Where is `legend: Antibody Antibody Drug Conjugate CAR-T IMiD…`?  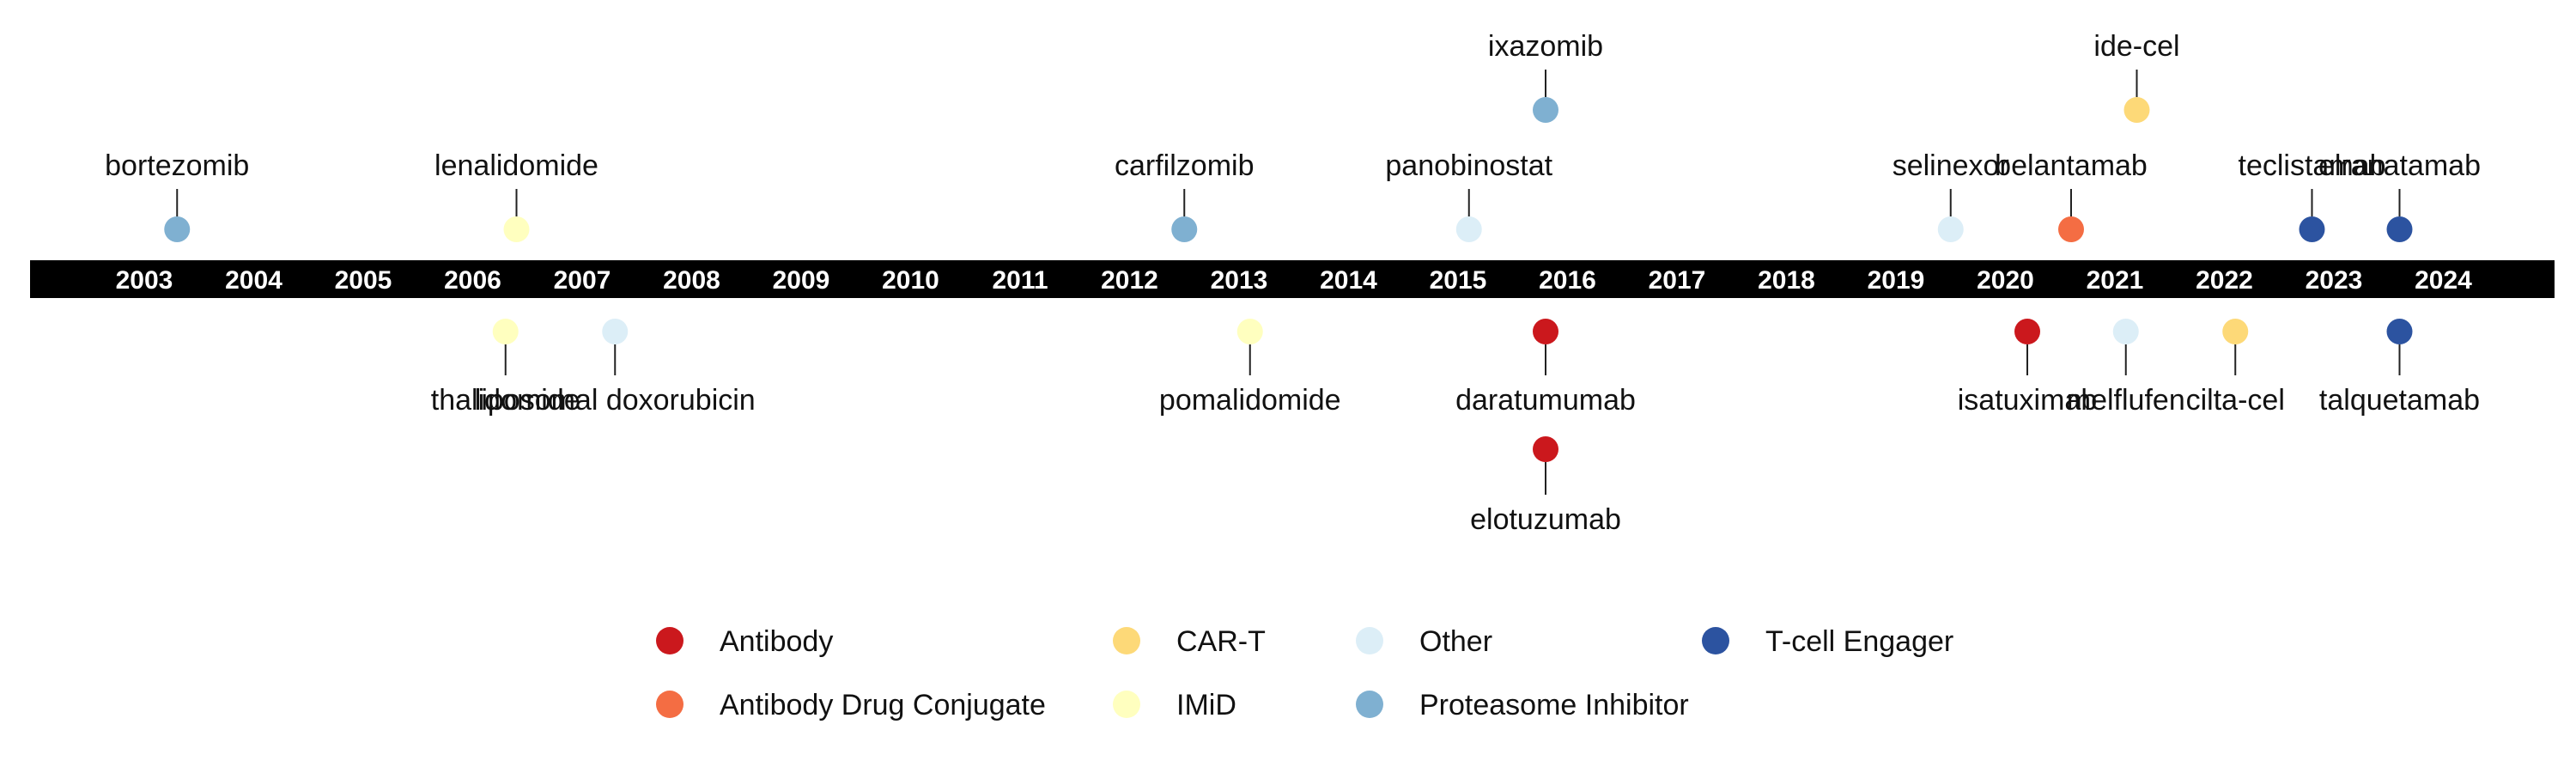 legend: Antibody Antibody Drug Conjugate CAR-T IMiD… is located at coordinates (1305, 673).